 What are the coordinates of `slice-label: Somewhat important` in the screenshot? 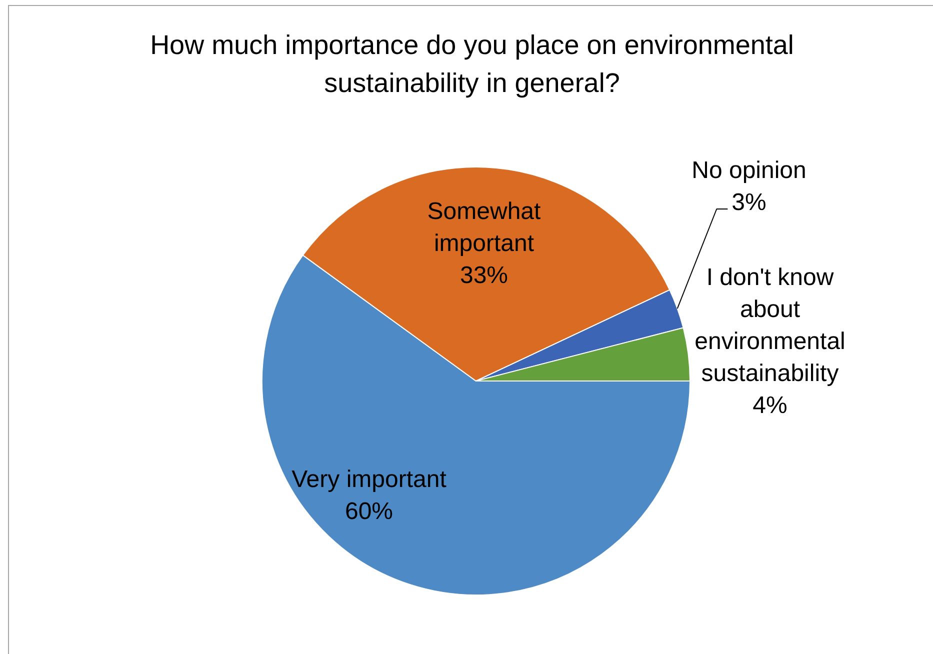 It's located at (484, 227).